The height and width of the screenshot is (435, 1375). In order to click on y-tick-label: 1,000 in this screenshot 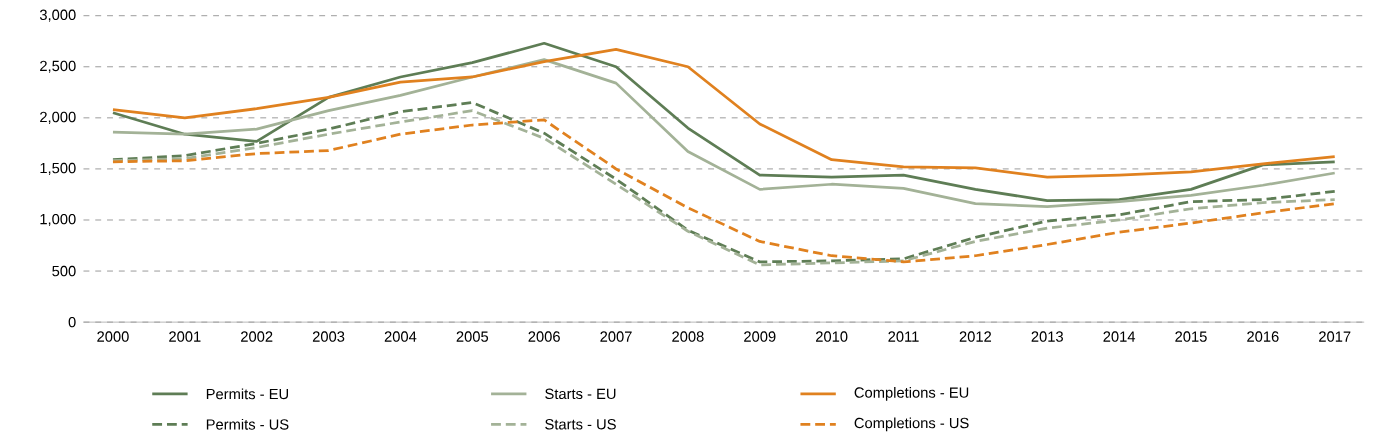, I will do `click(58, 220)`.